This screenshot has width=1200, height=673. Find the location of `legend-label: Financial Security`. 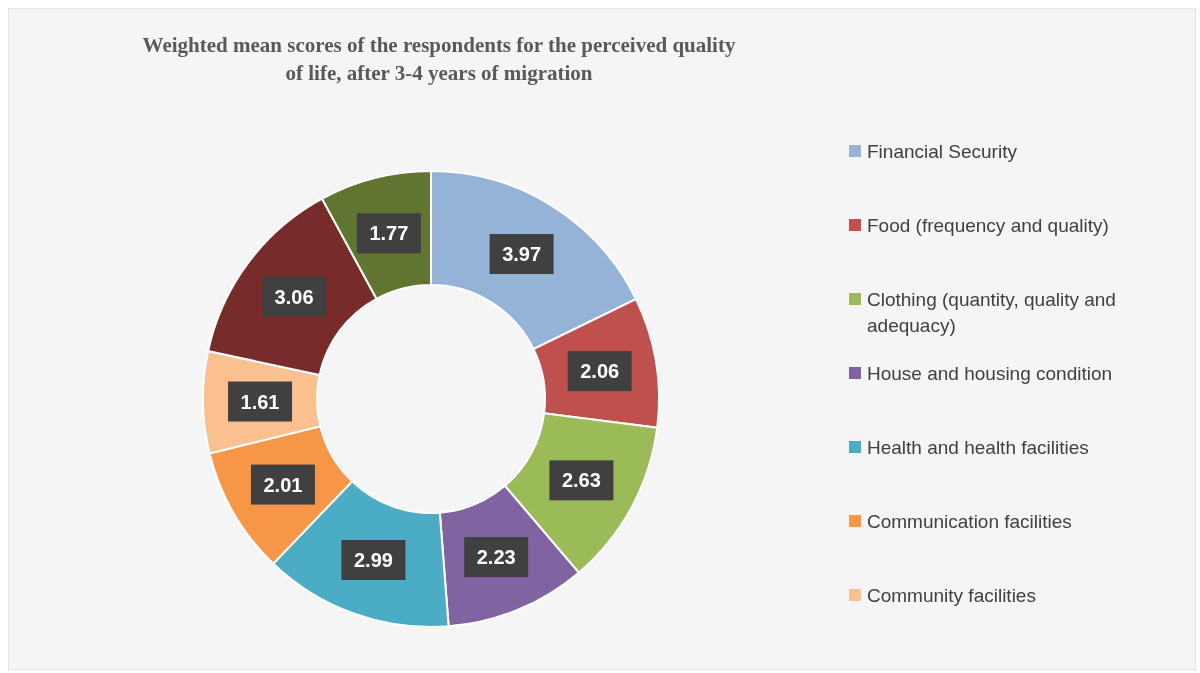

legend-label: Financial Security is located at coordinates (942, 152).